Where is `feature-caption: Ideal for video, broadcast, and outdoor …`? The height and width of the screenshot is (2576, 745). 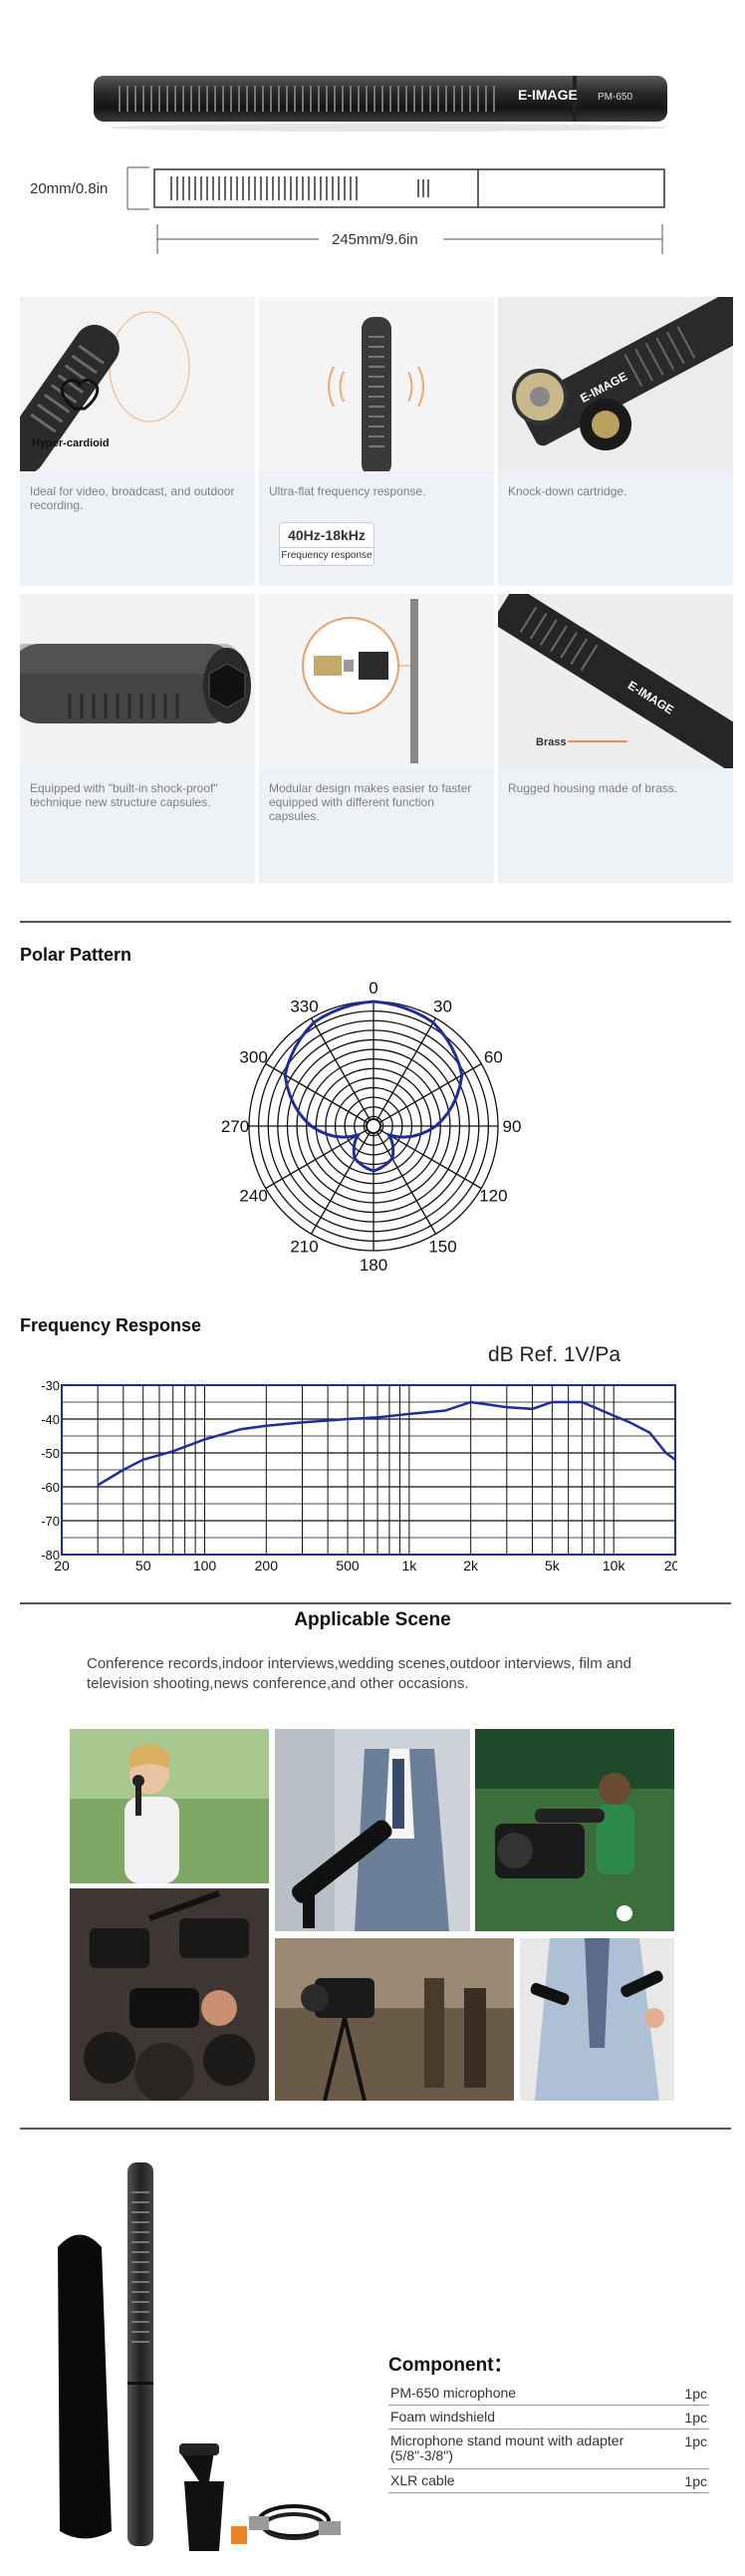
feature-caption: Ideal for video, broadcast, and outdoor … is located at coordinates (132, 498).